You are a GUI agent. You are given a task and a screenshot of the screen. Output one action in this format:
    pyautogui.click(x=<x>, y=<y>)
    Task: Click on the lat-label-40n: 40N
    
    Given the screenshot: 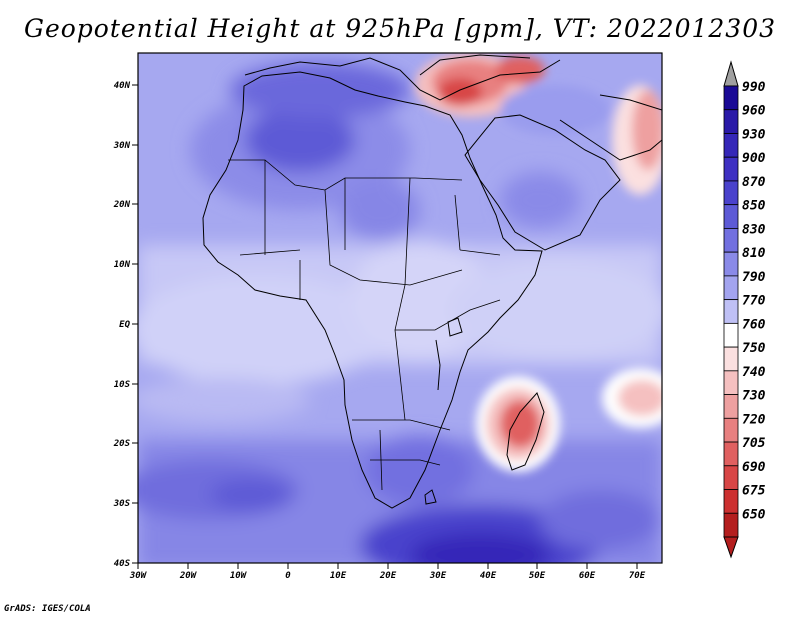 What is the action you would take?
    pyautogui.click(x=122, y=86)
    